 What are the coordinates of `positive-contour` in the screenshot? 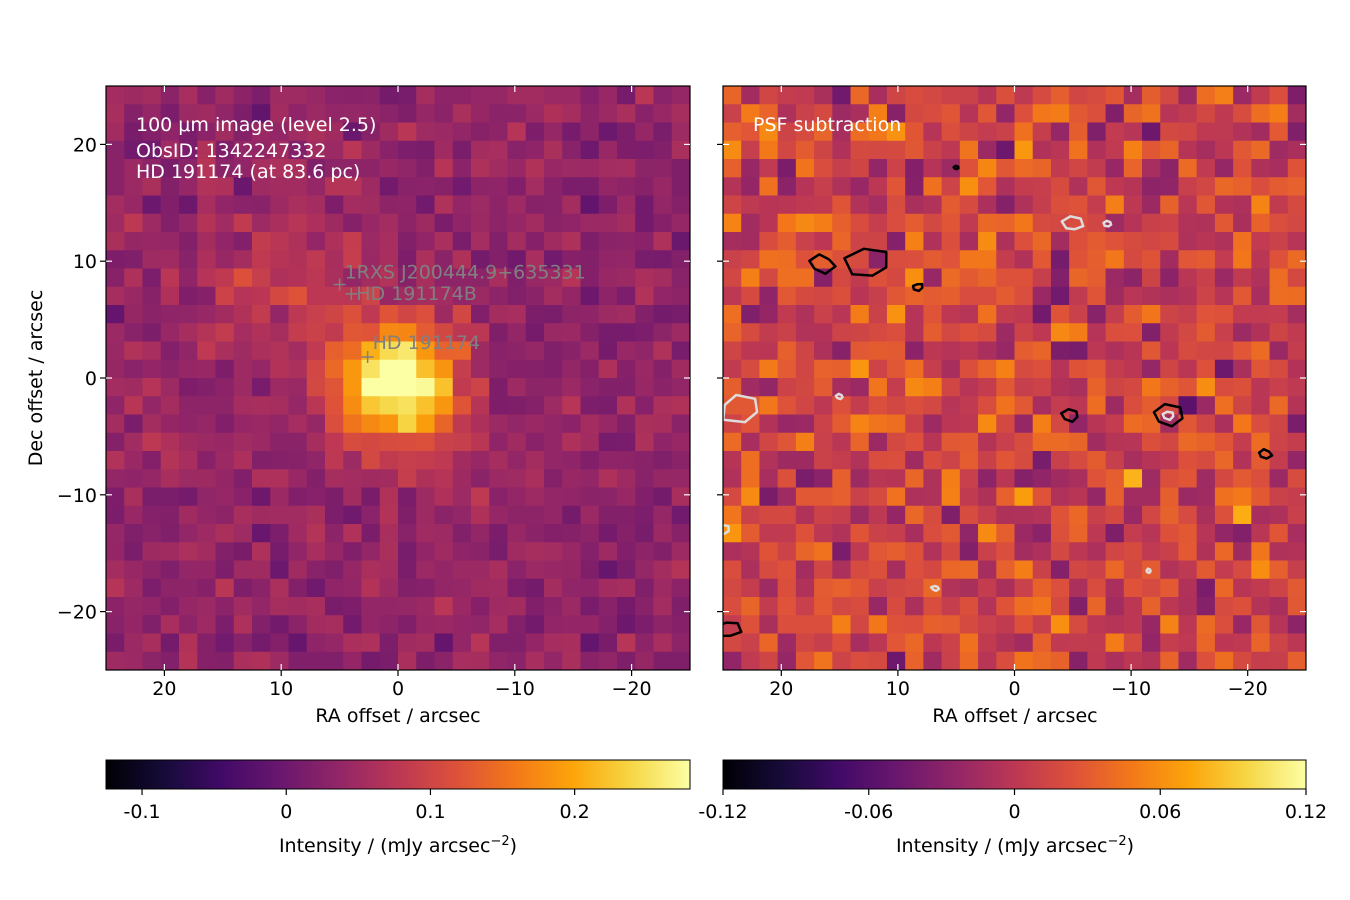 It's located at (1265, 453).